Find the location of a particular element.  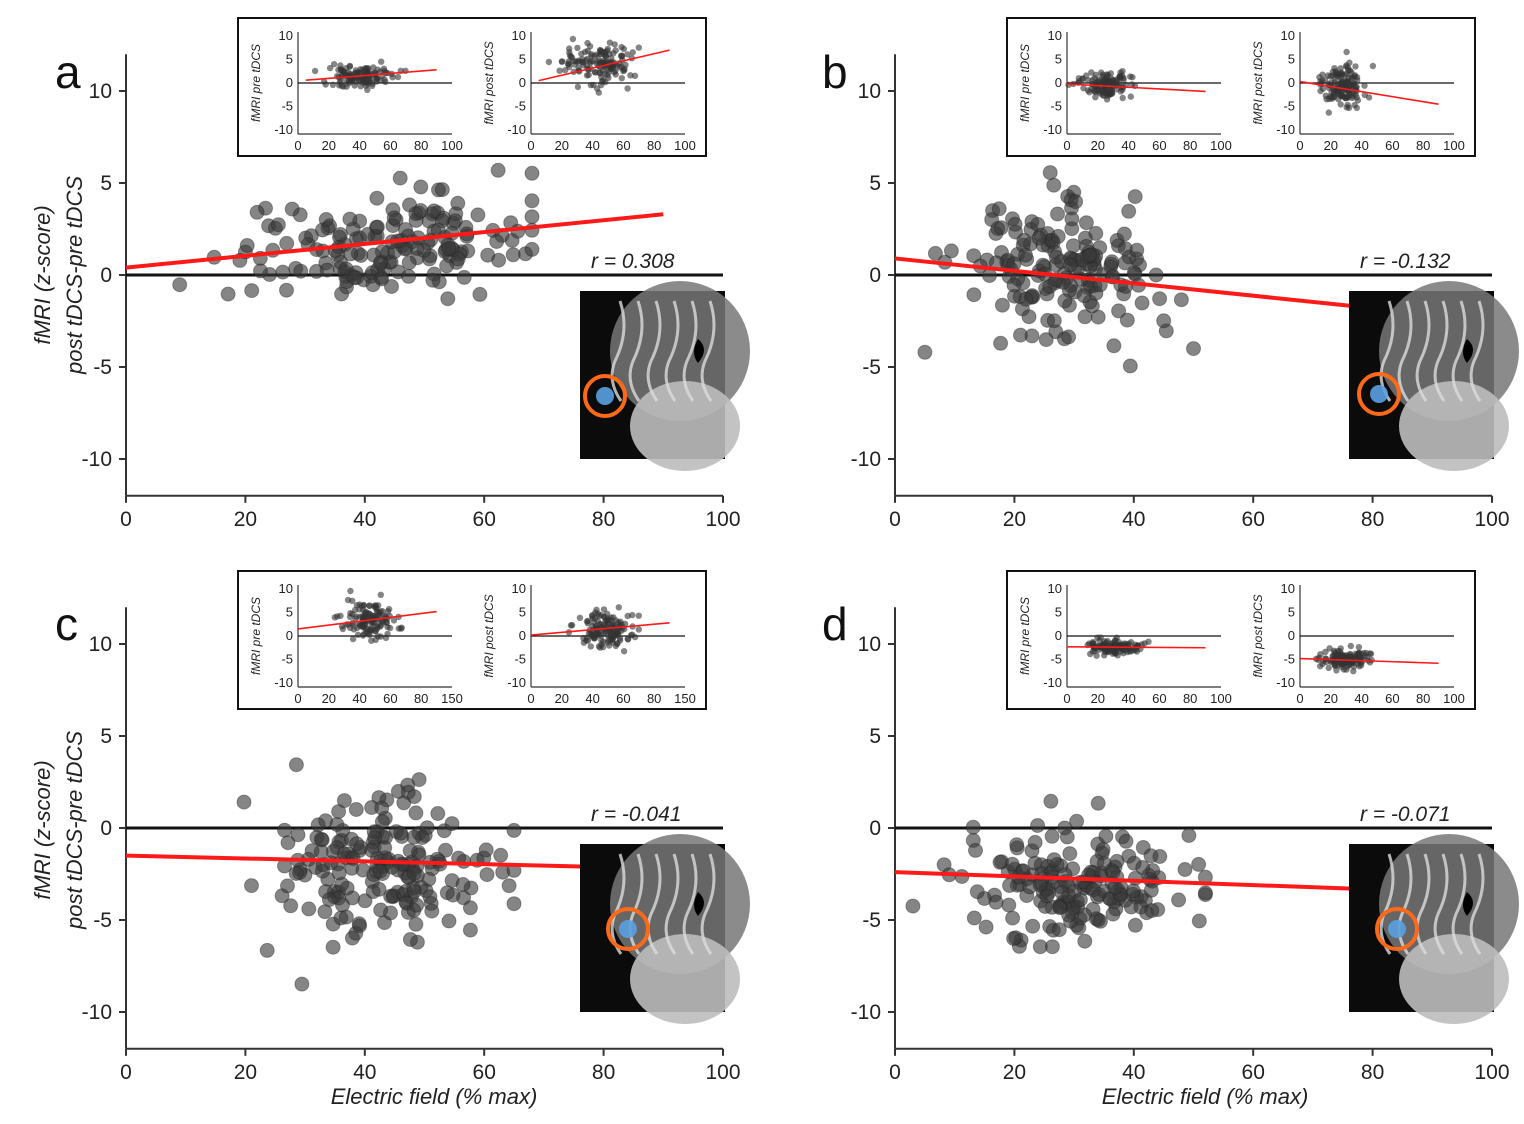

correlation-label: r = -0.132 is located at coordinates (1405, 261).